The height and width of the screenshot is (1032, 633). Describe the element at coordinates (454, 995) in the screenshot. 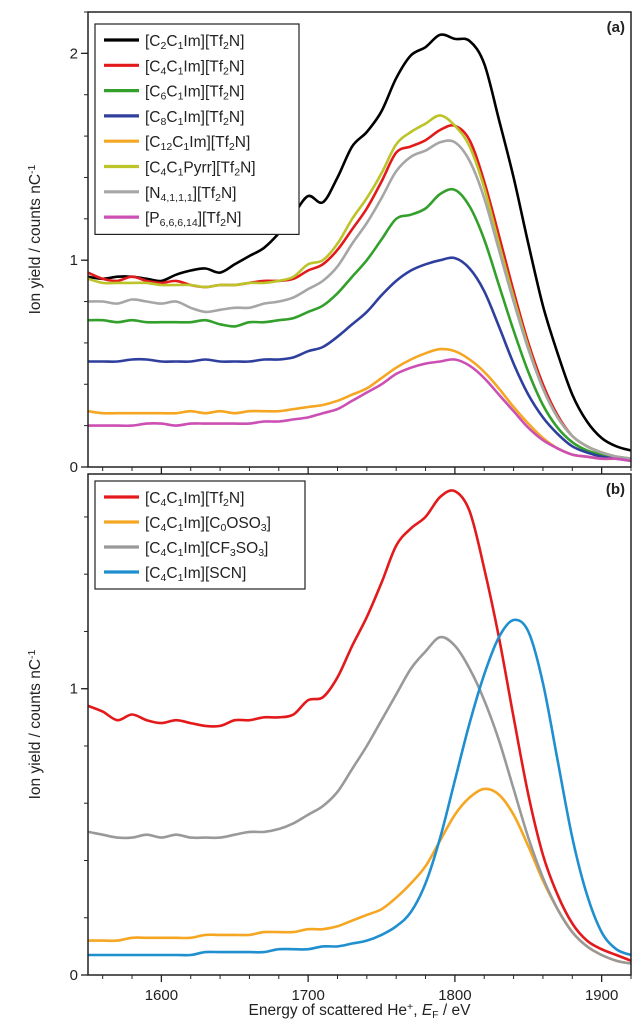

I see `x-tick-label: 1800` at that location.